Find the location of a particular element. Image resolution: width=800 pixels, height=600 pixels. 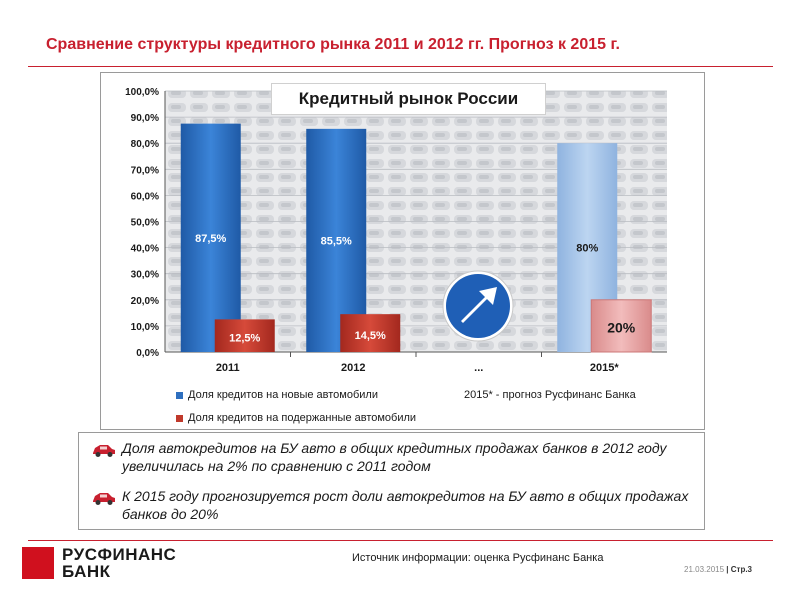

forecast-note: 2015* - прогноз Русфинанс Банка is located at coordinates (550, 395).